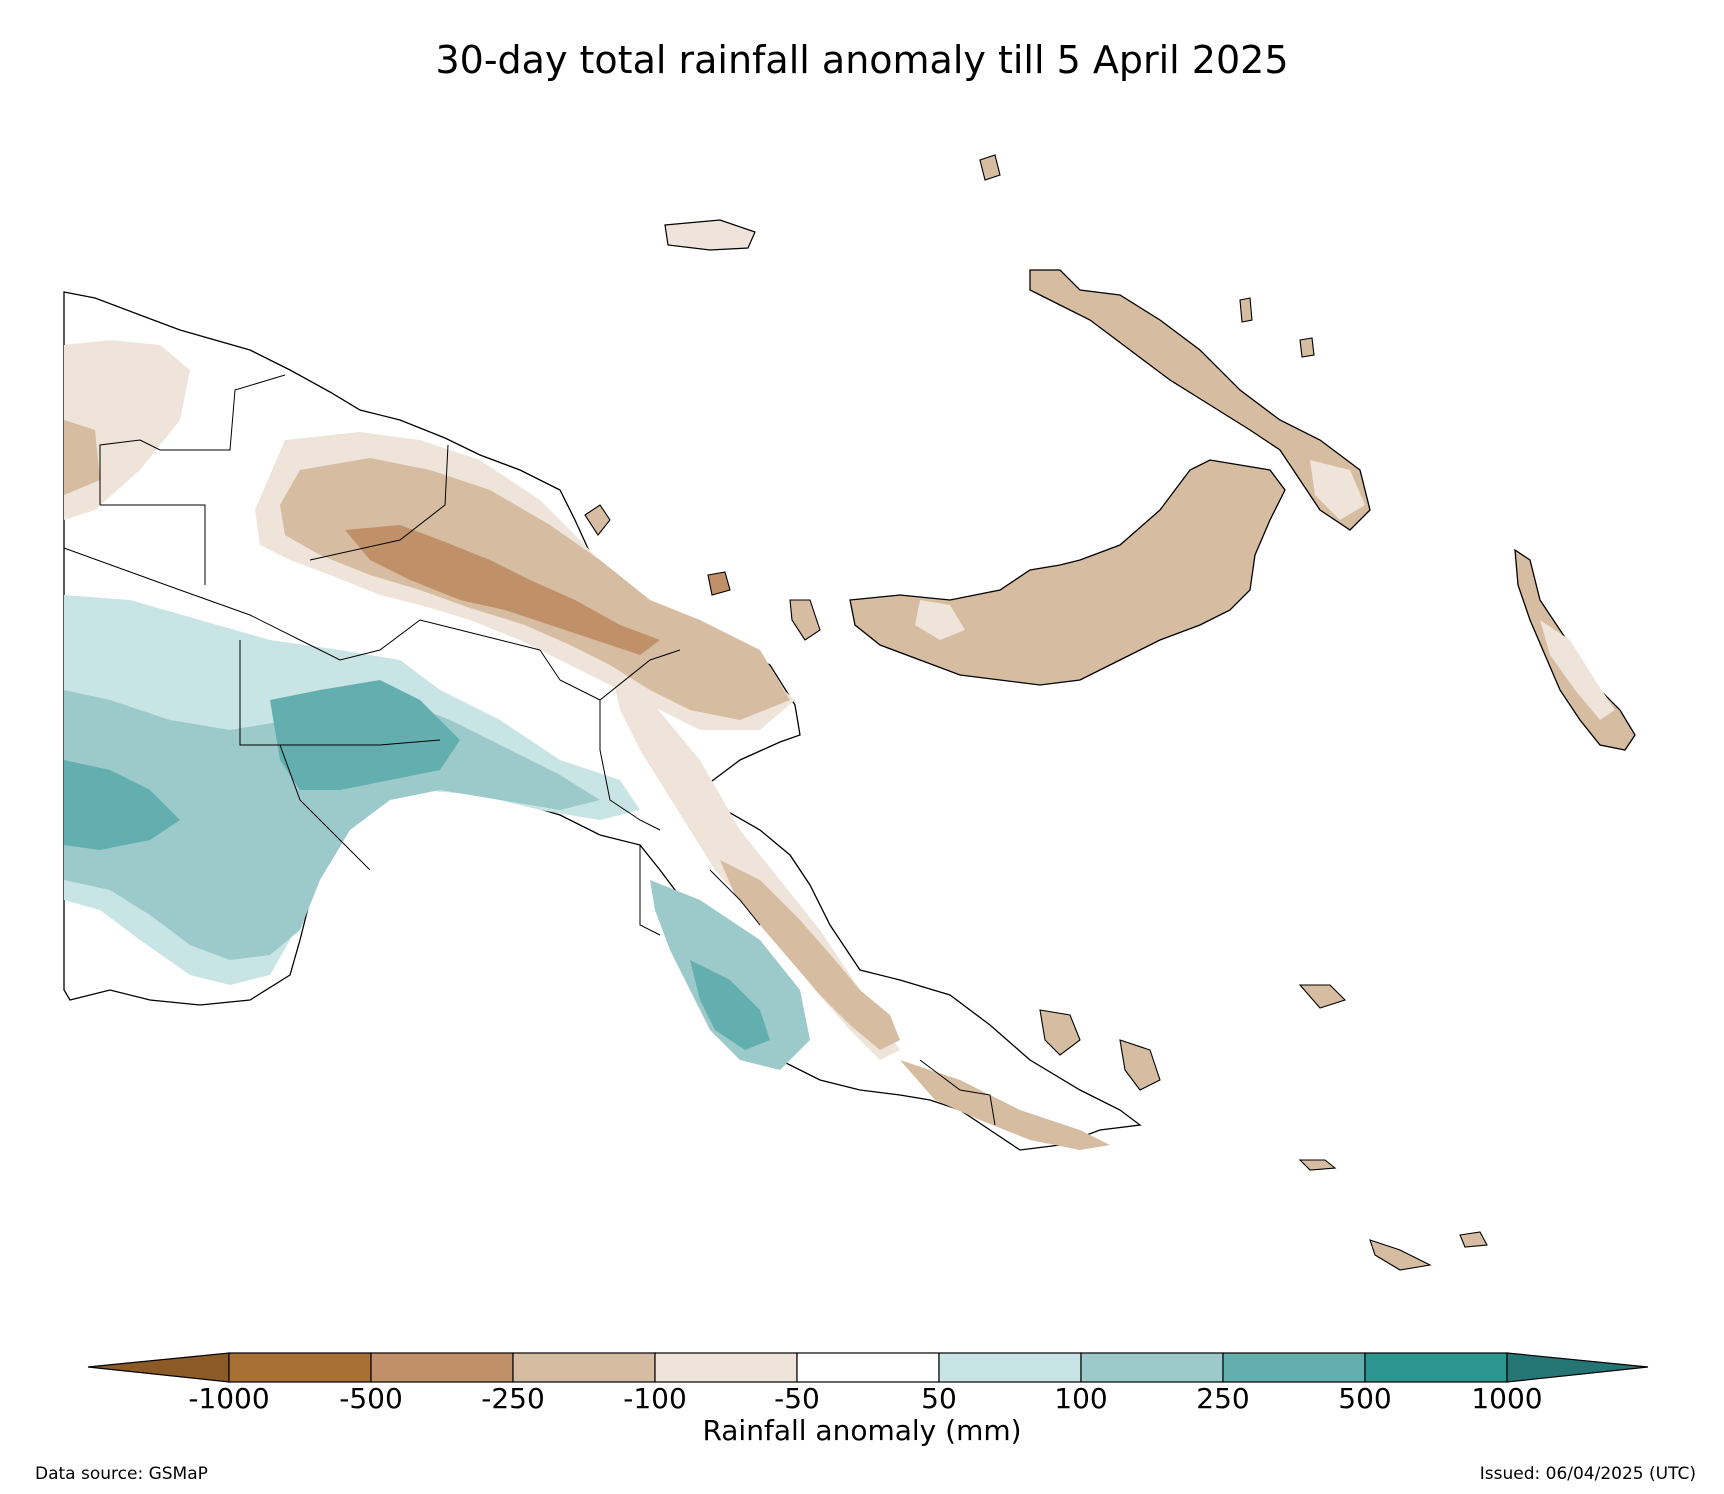  I want to click on dry-east-mid, so click(810, 955).